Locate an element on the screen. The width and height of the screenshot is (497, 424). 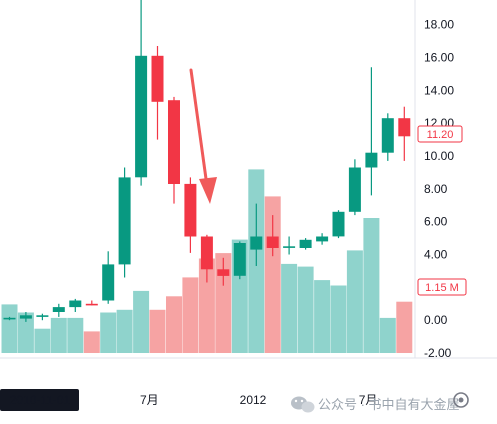
trend-arrow-head is located at coordinates (208, 190).